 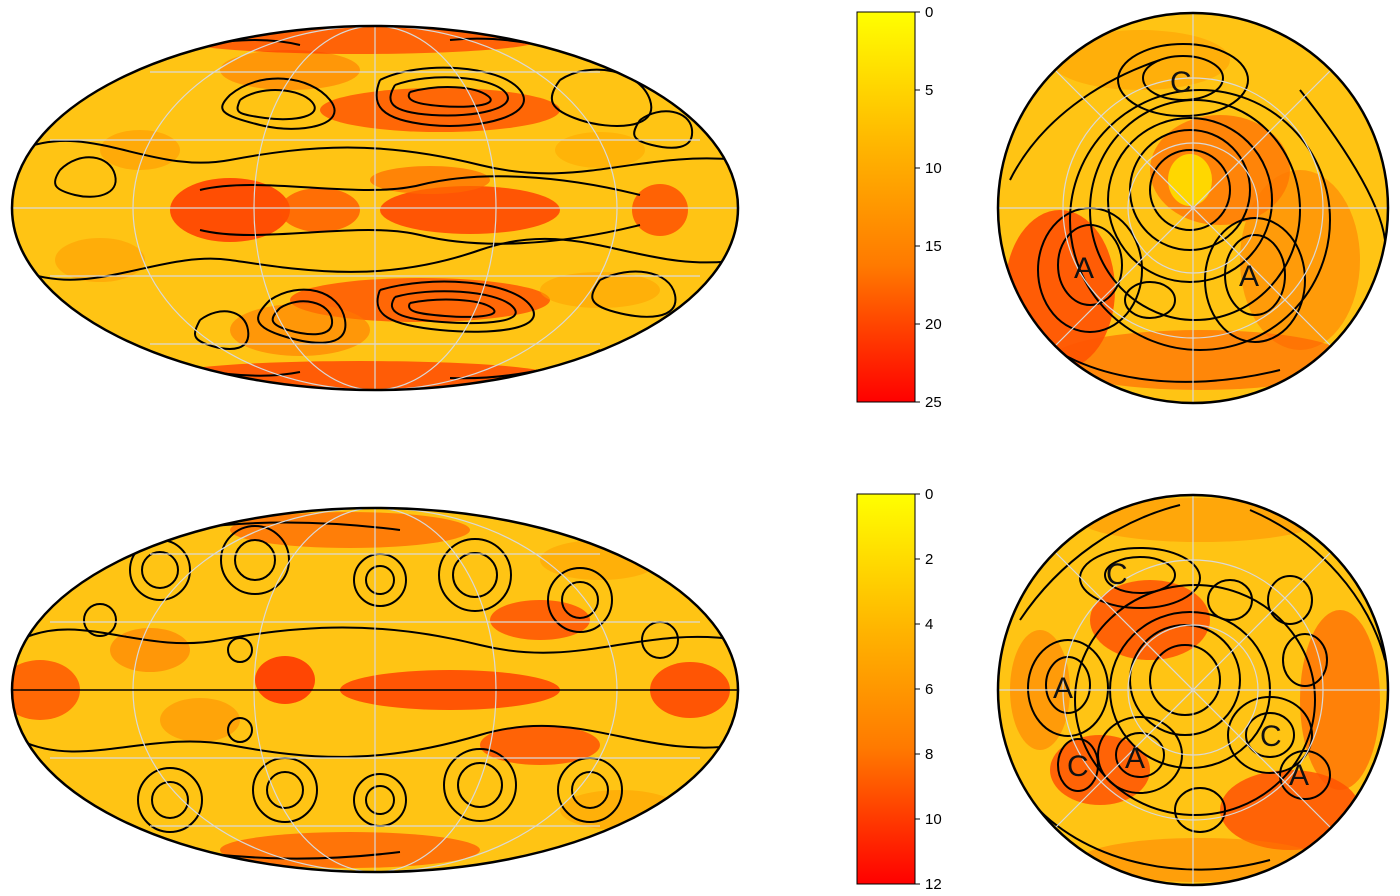 I want to click on polar-graticule-bottom, so click(x=1193, y=690).